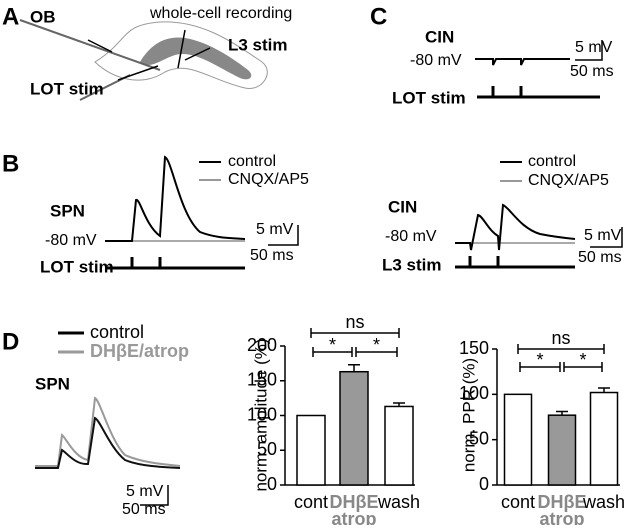  Describe the element at coordinates (43, 16) in the screenshot. I see `label-ob: OB` at that location.